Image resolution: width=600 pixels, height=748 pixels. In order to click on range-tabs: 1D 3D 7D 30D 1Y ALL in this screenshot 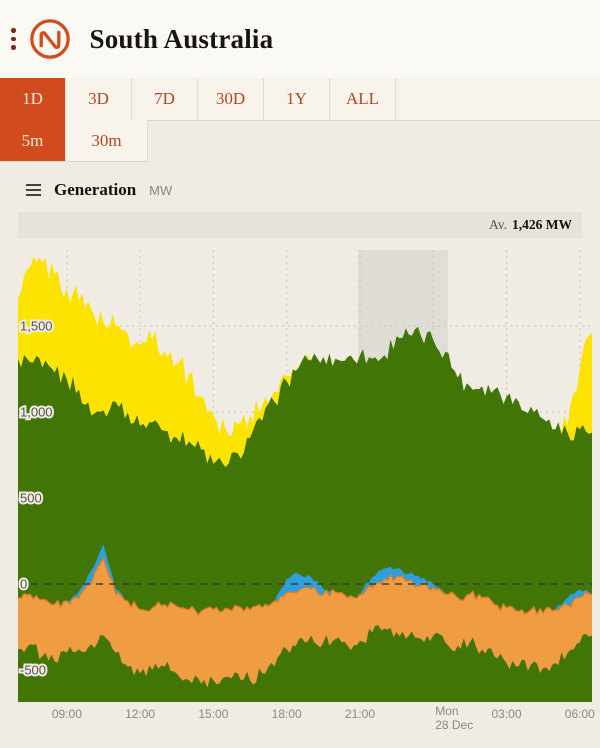, I will do `click(300, 99)`.